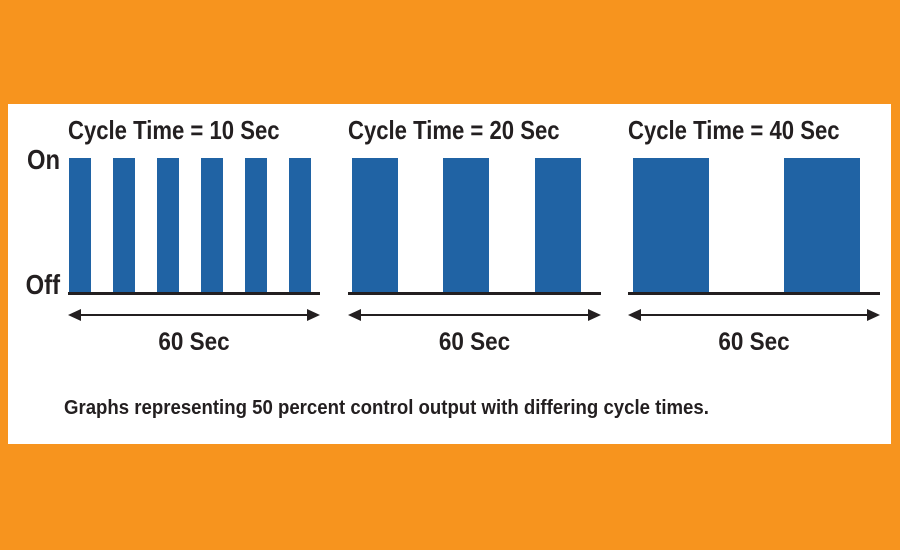 This screenshot has width=900, height=550. I want to click on off-axis-label: Off, so click(42, 284).